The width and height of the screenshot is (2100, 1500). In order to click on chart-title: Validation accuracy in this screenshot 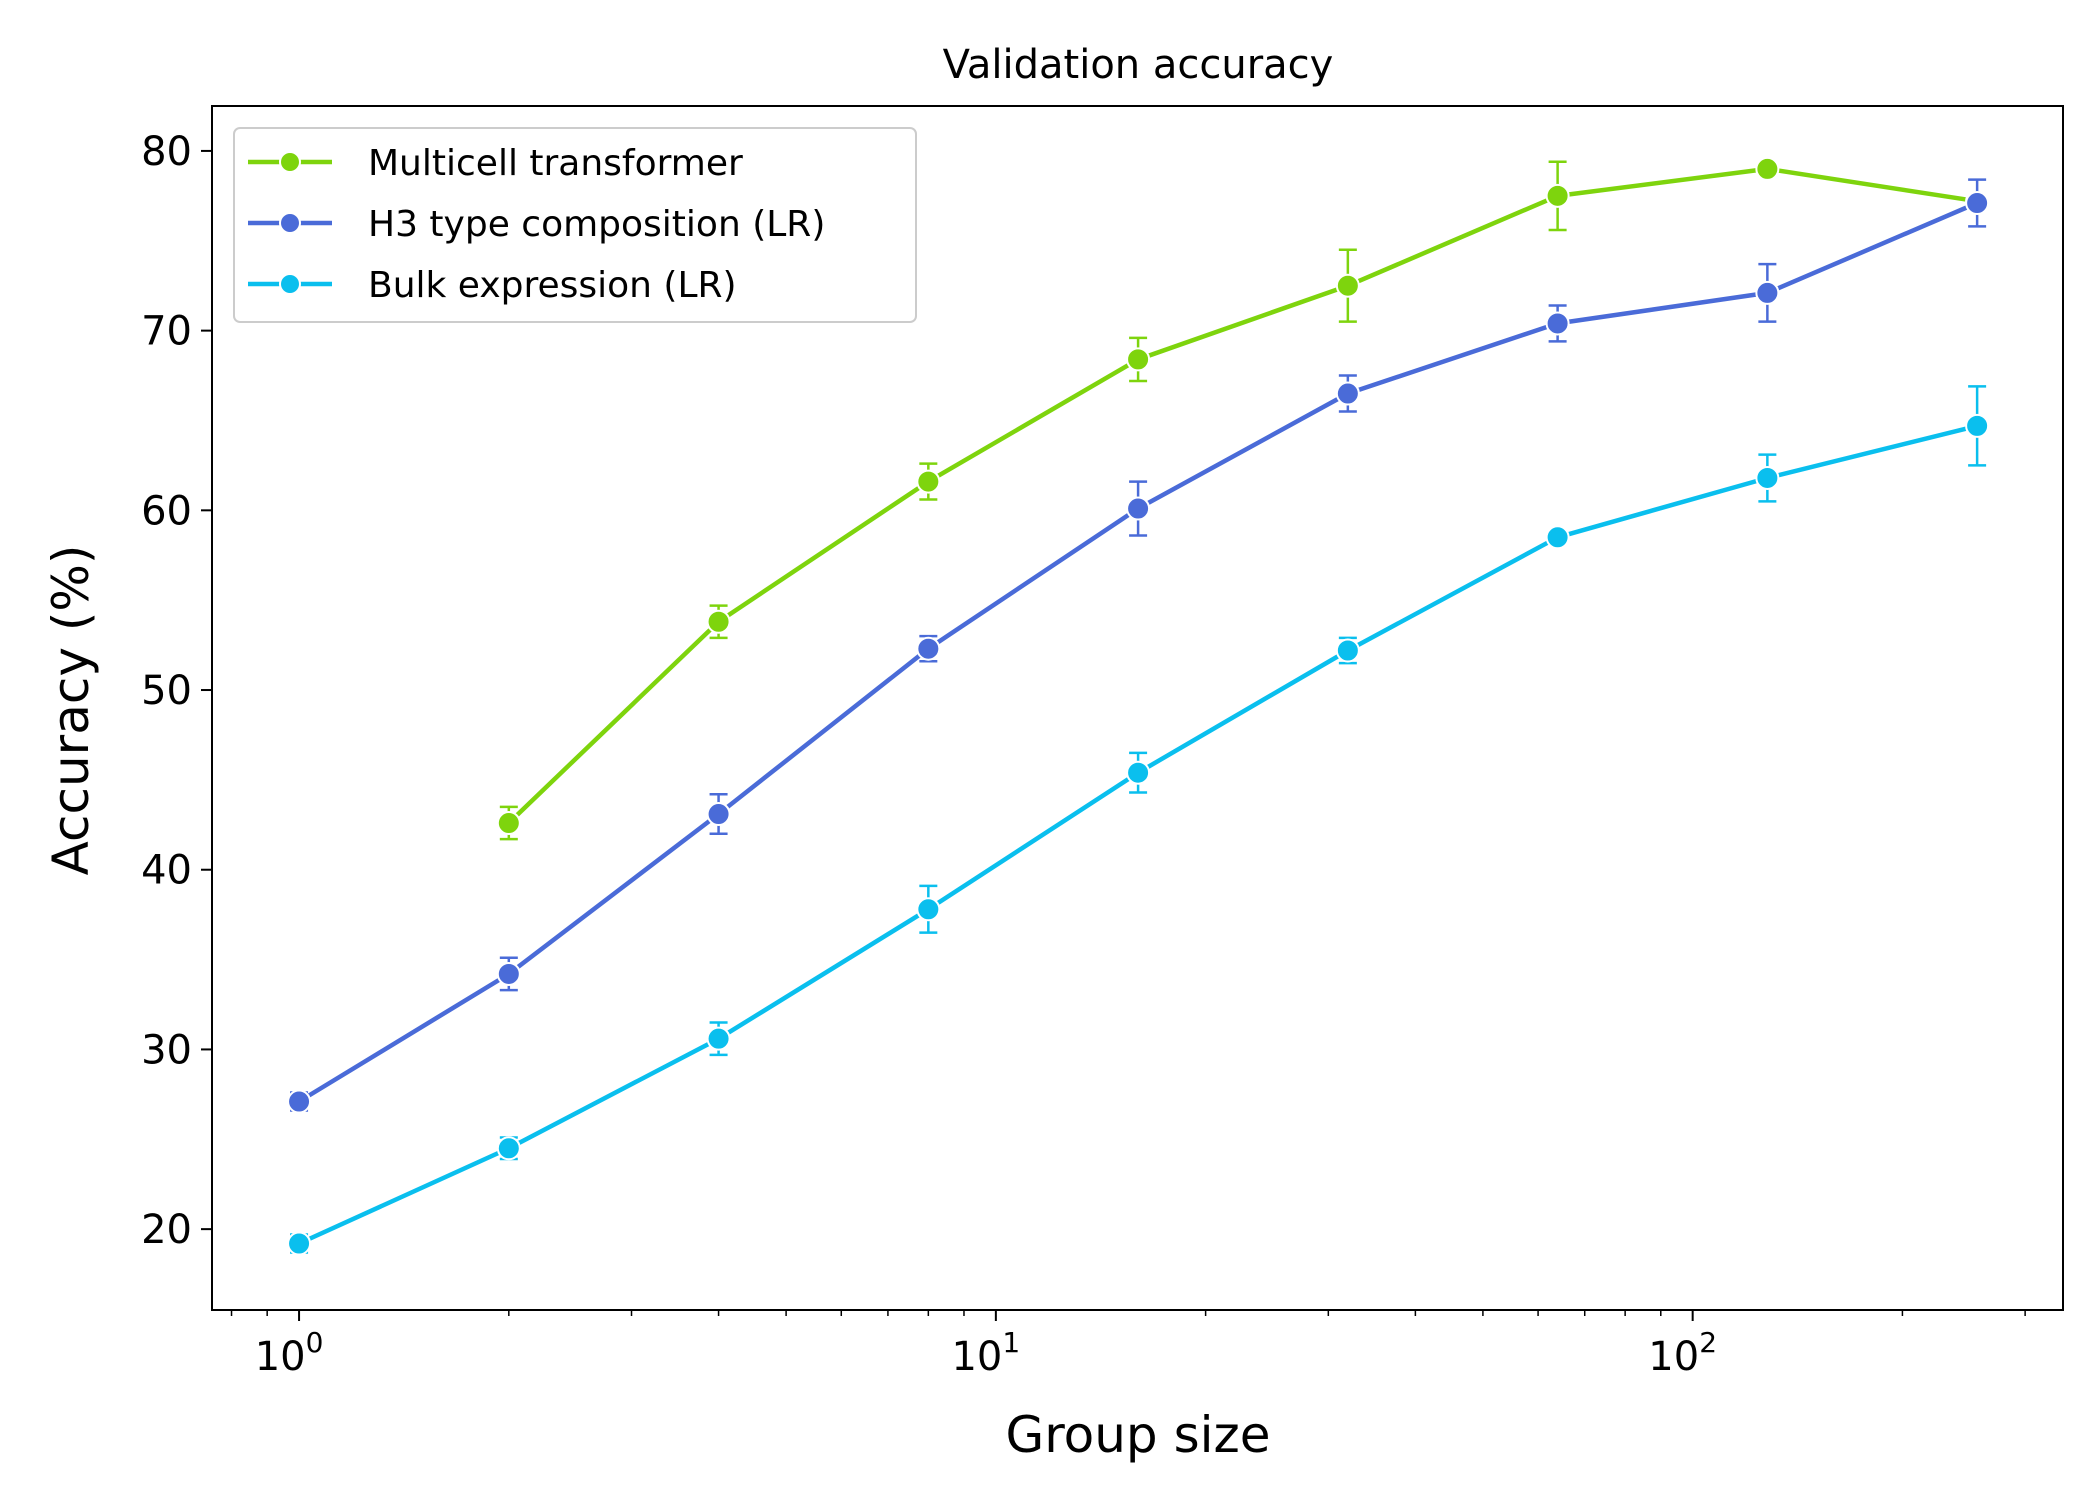, I will do `click(1138, 65)`.